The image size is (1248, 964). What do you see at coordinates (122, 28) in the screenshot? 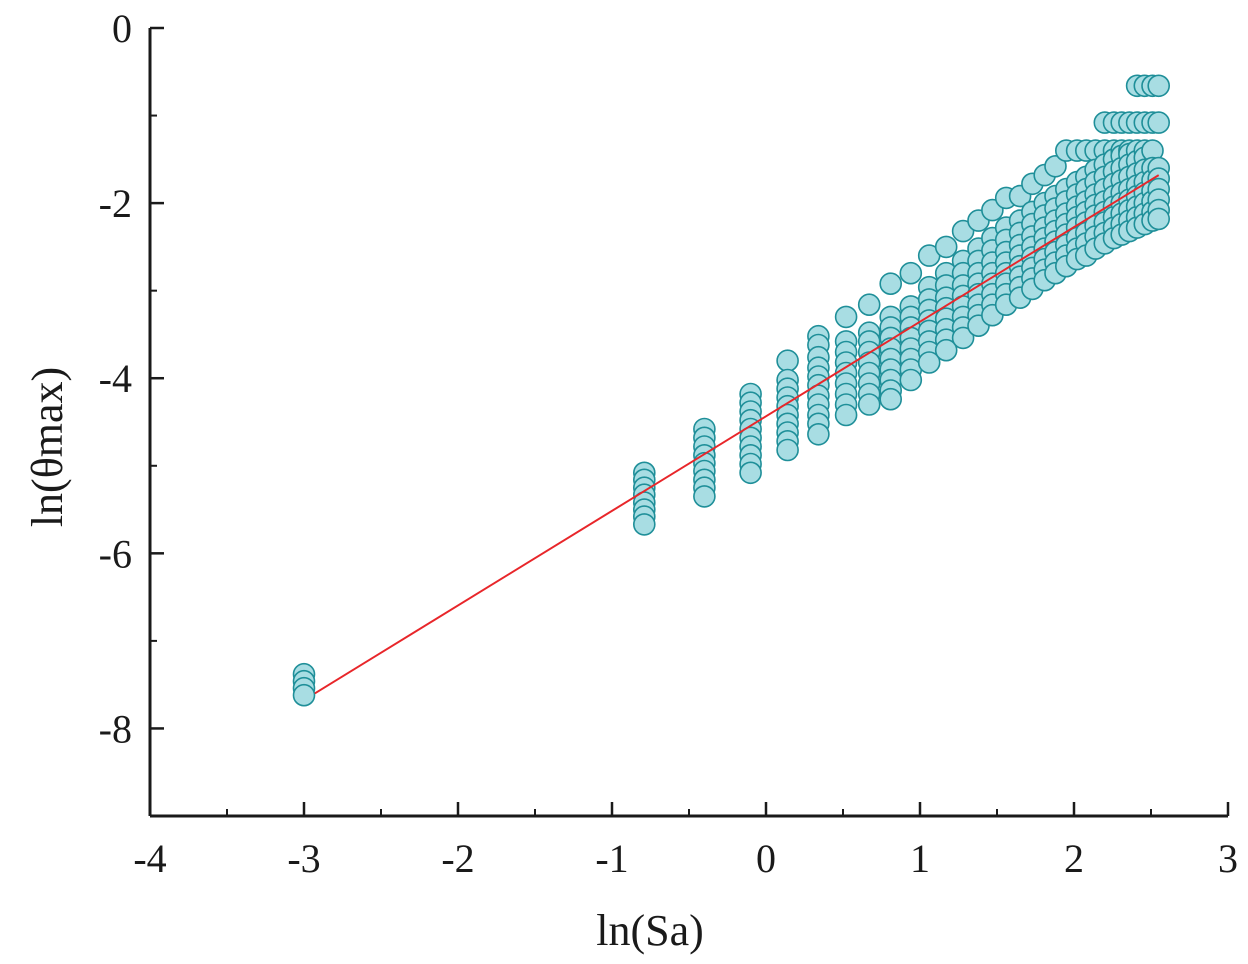
I see `y-tick-label: 0` at bounding box center [122, 28].